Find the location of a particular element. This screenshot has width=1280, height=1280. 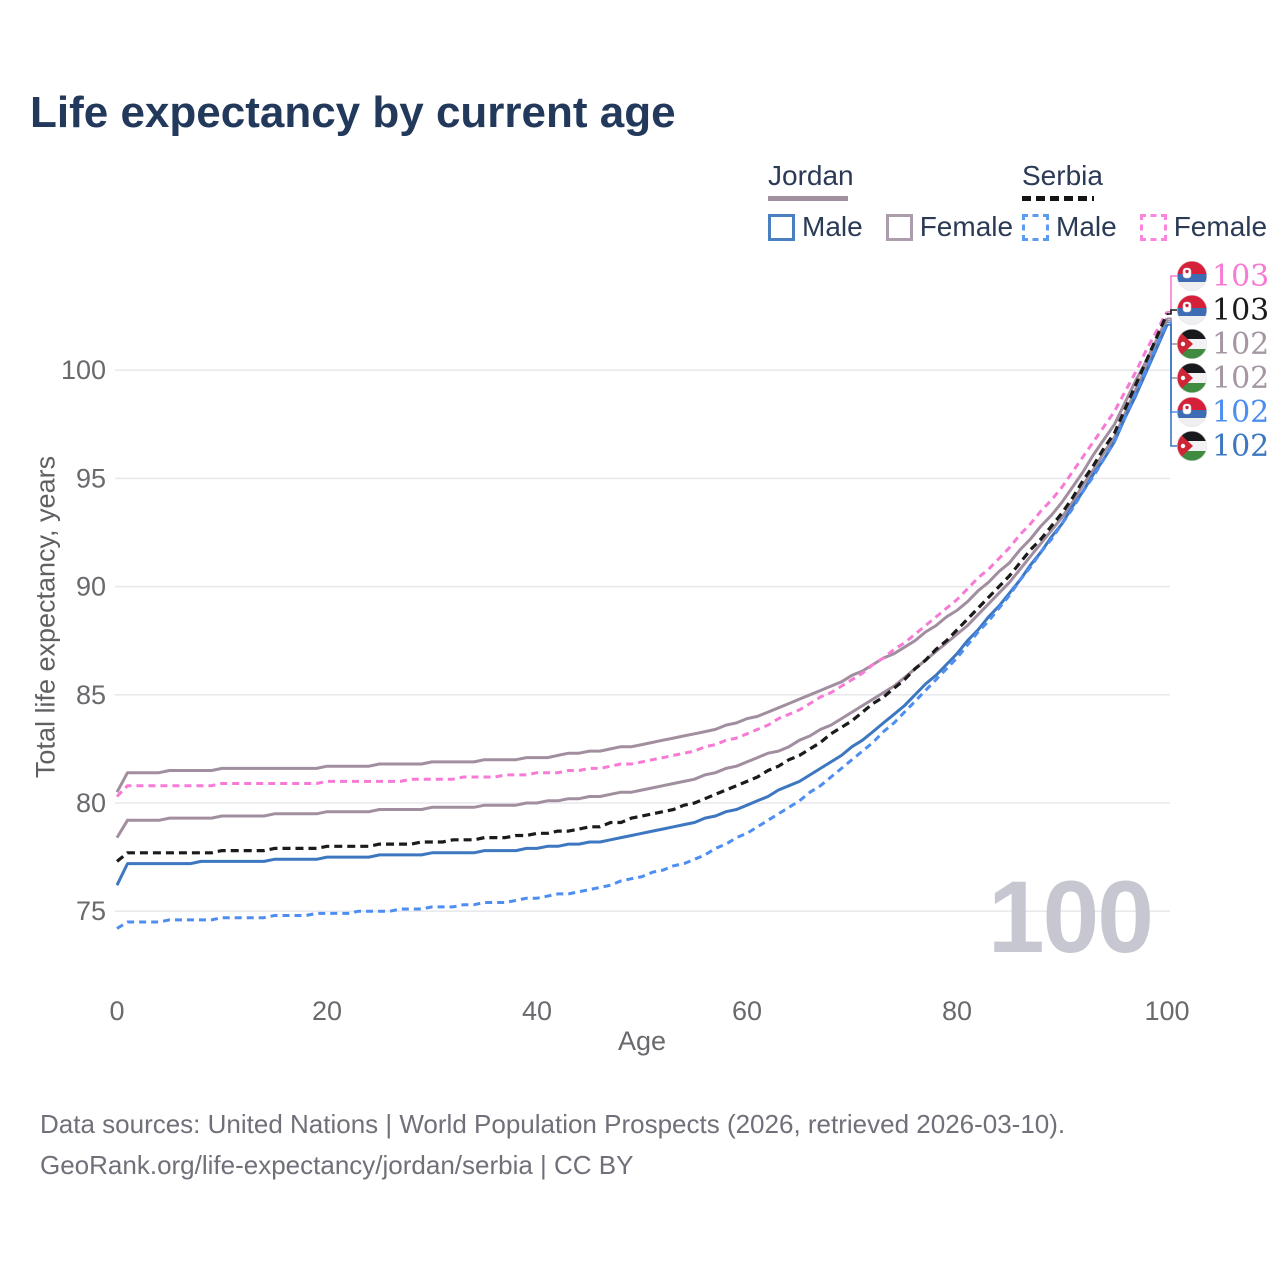

end-label-jordan-male: 102 is located at coordinates (1240, 446).